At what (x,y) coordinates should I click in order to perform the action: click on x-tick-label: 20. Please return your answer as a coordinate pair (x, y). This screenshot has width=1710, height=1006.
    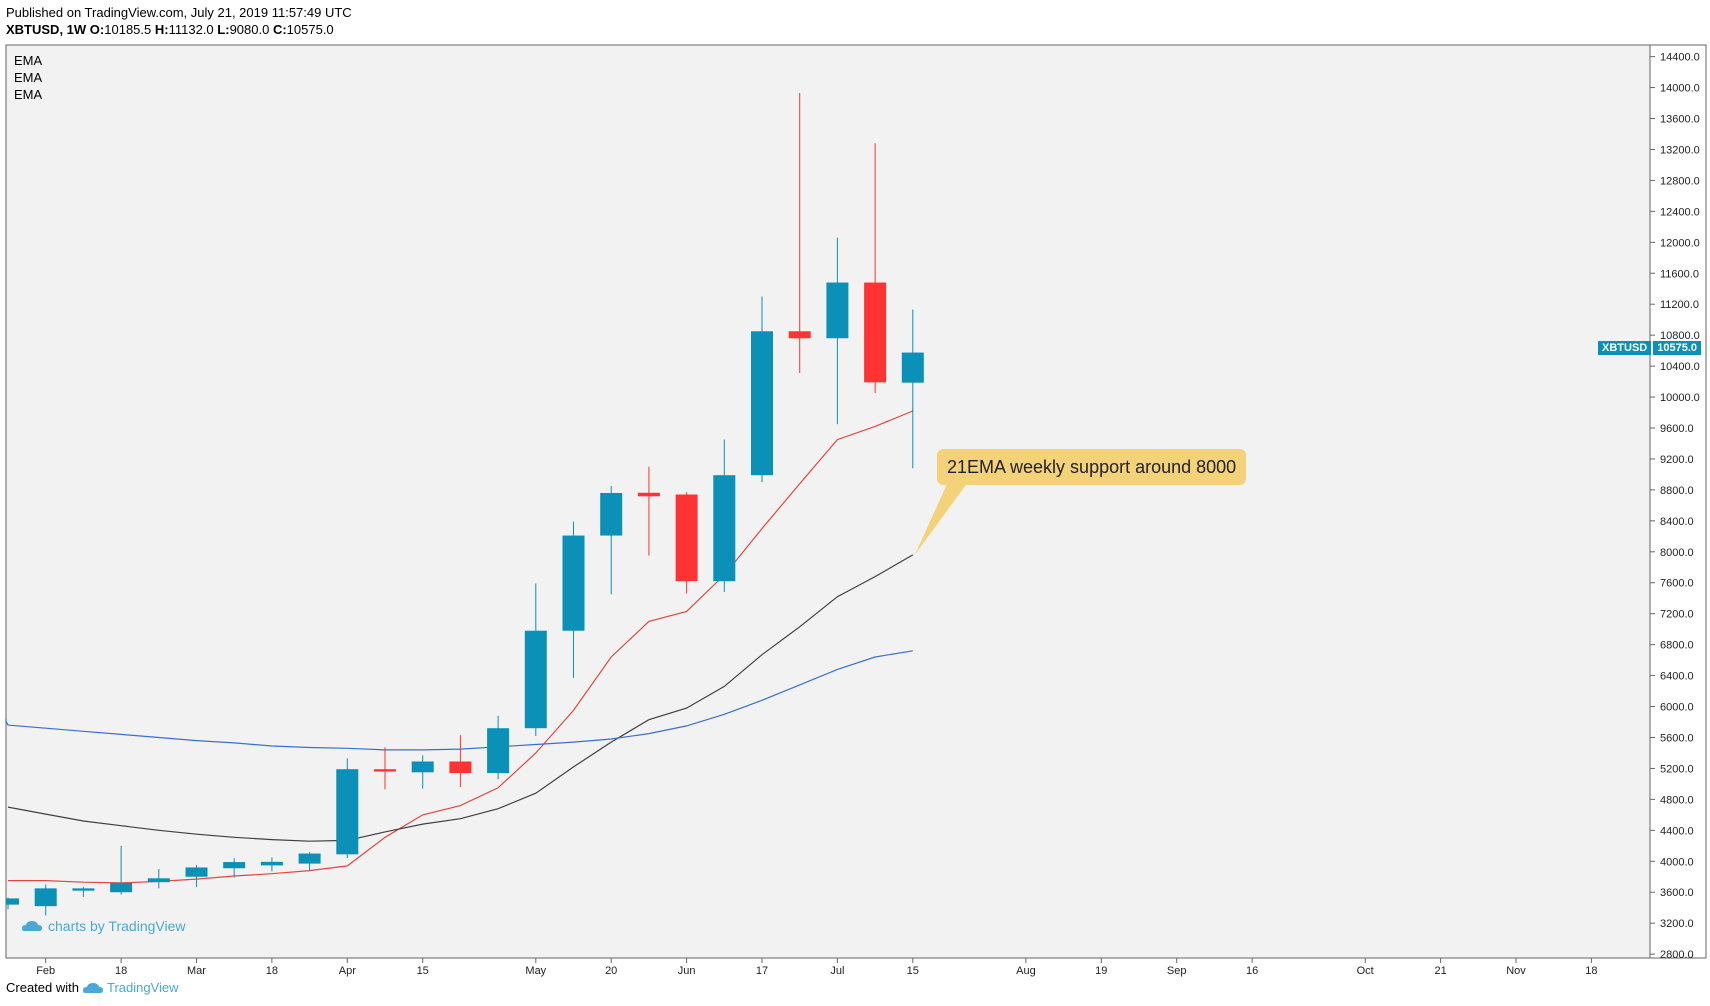
    Looking at the image, I should click on (611, 971).